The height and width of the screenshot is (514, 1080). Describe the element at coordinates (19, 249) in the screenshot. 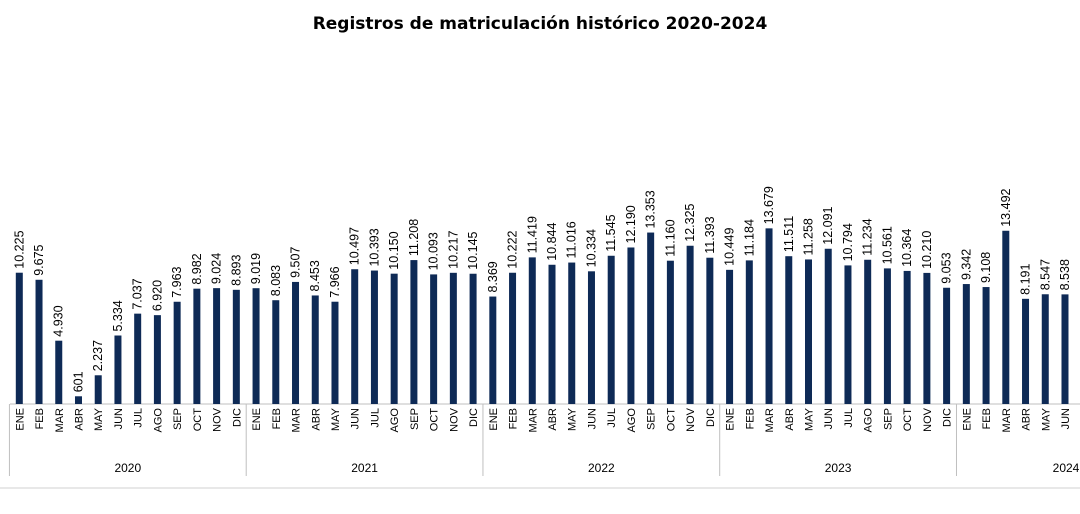

I see `data-label: 10.225` at that location.